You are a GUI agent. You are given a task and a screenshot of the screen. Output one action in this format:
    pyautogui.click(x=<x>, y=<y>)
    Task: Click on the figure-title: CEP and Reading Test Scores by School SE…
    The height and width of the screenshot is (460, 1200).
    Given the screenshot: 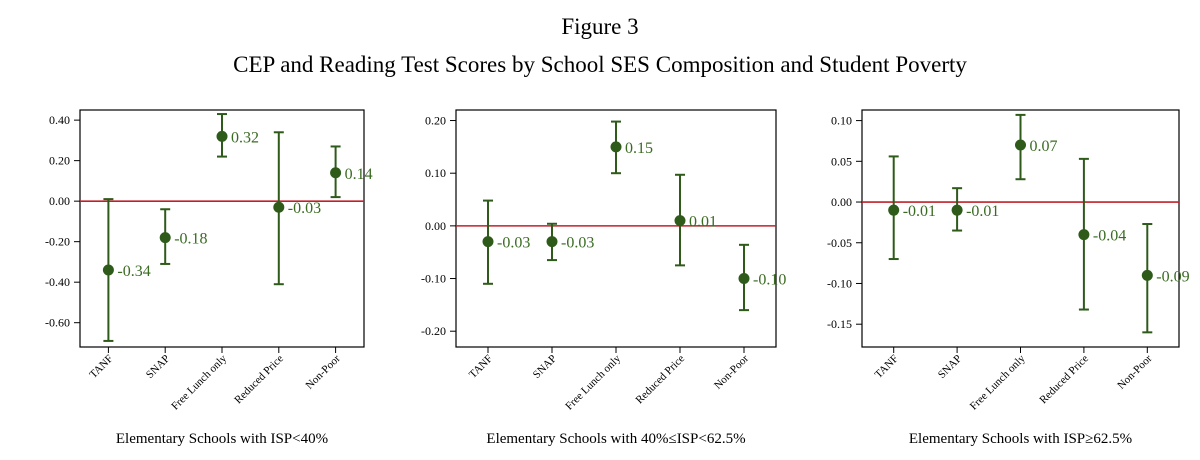 What is the action you would take?
    pyautogui.click(x=600, y=64)
    